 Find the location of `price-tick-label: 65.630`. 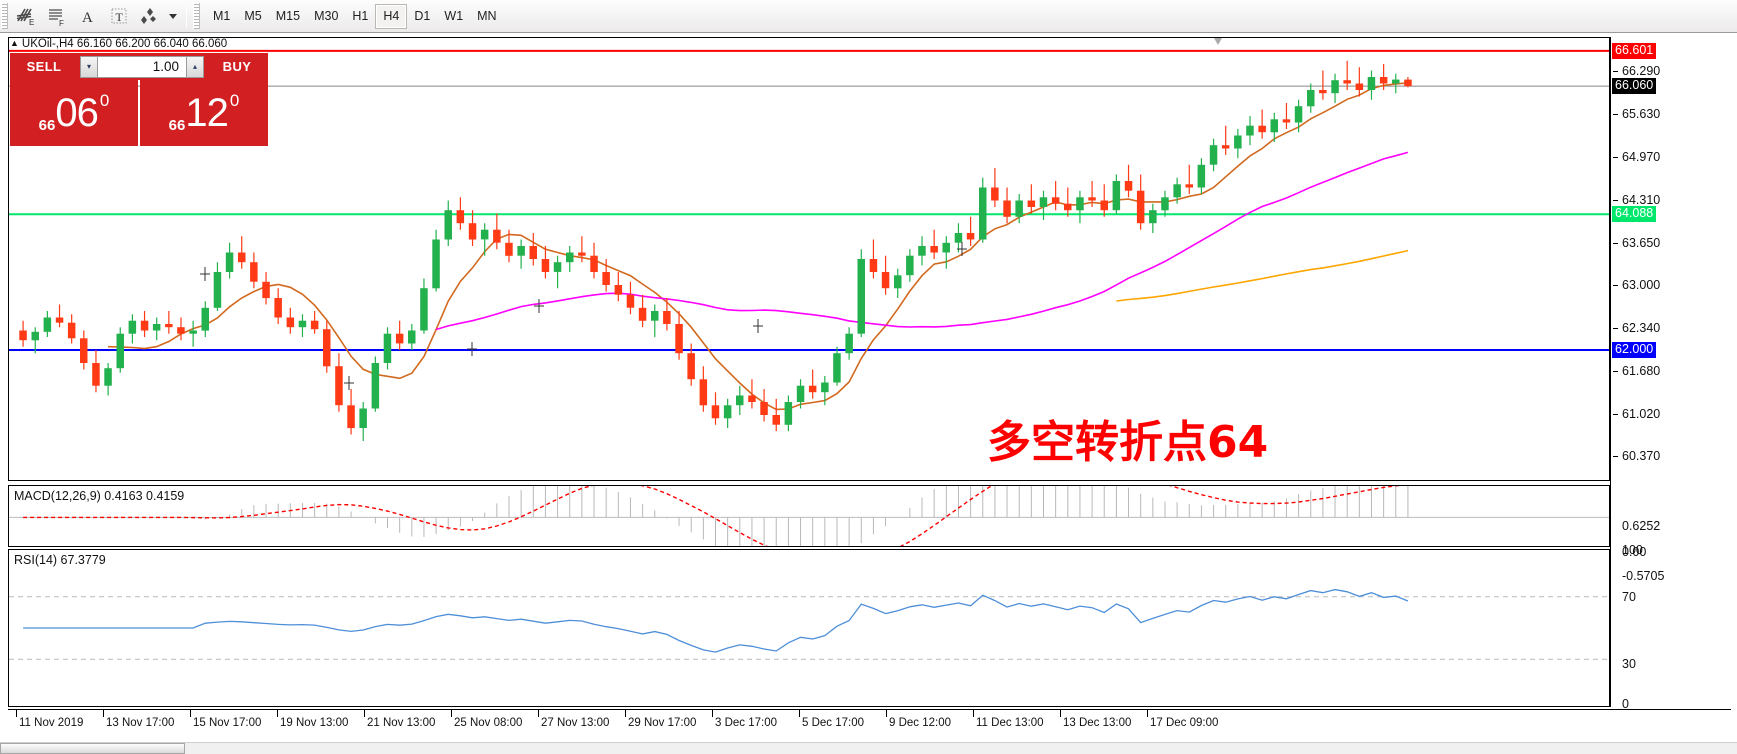

price-tick-label: 65.630 is located at coordinates (1641, 114).